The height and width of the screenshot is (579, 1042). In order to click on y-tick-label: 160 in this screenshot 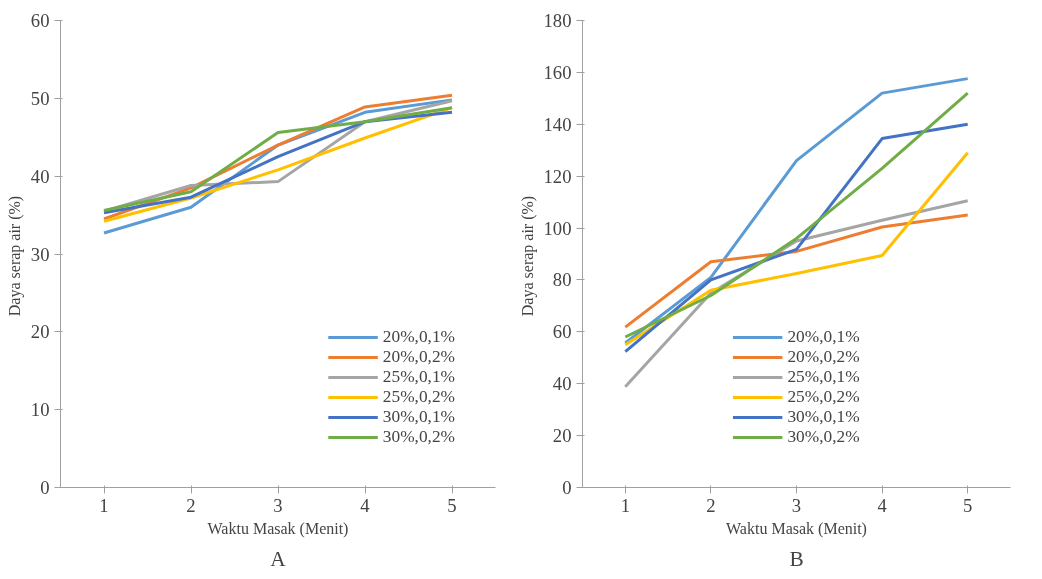, I will do `click(557, 72)`.